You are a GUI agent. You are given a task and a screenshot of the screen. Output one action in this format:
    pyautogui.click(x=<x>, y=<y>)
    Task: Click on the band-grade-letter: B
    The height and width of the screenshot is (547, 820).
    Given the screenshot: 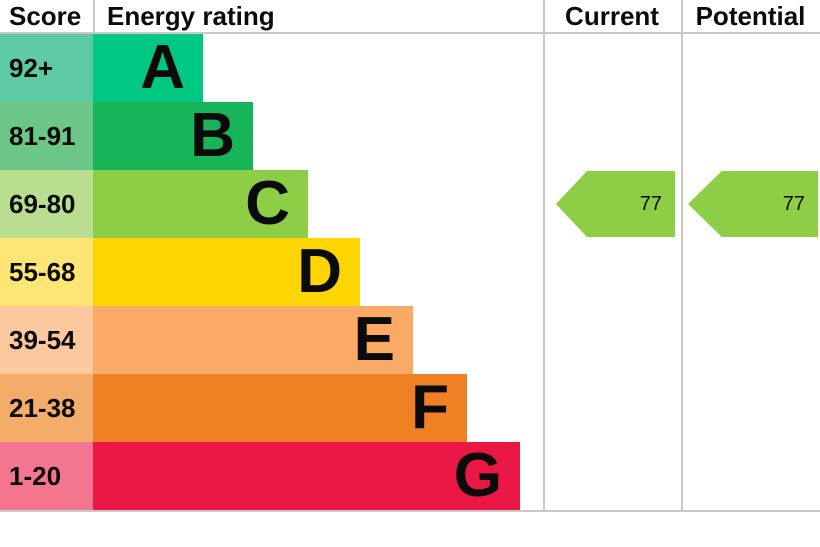 What is the action you would take?
    pyautogui.click(x=212, y=135)
    